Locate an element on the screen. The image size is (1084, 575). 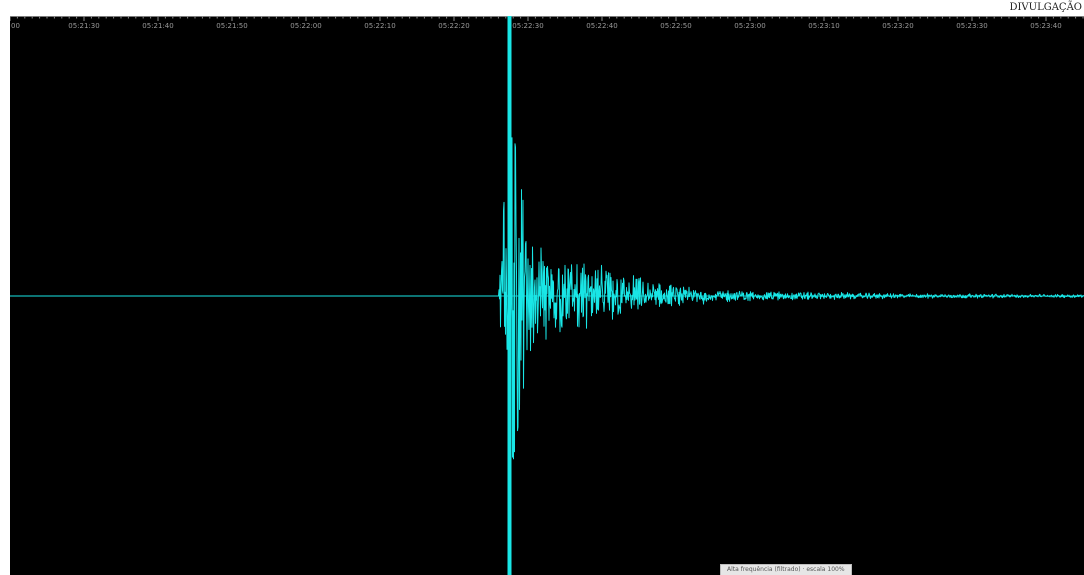
tick-label: 05:22:50 is located at coordinates (675, 26).